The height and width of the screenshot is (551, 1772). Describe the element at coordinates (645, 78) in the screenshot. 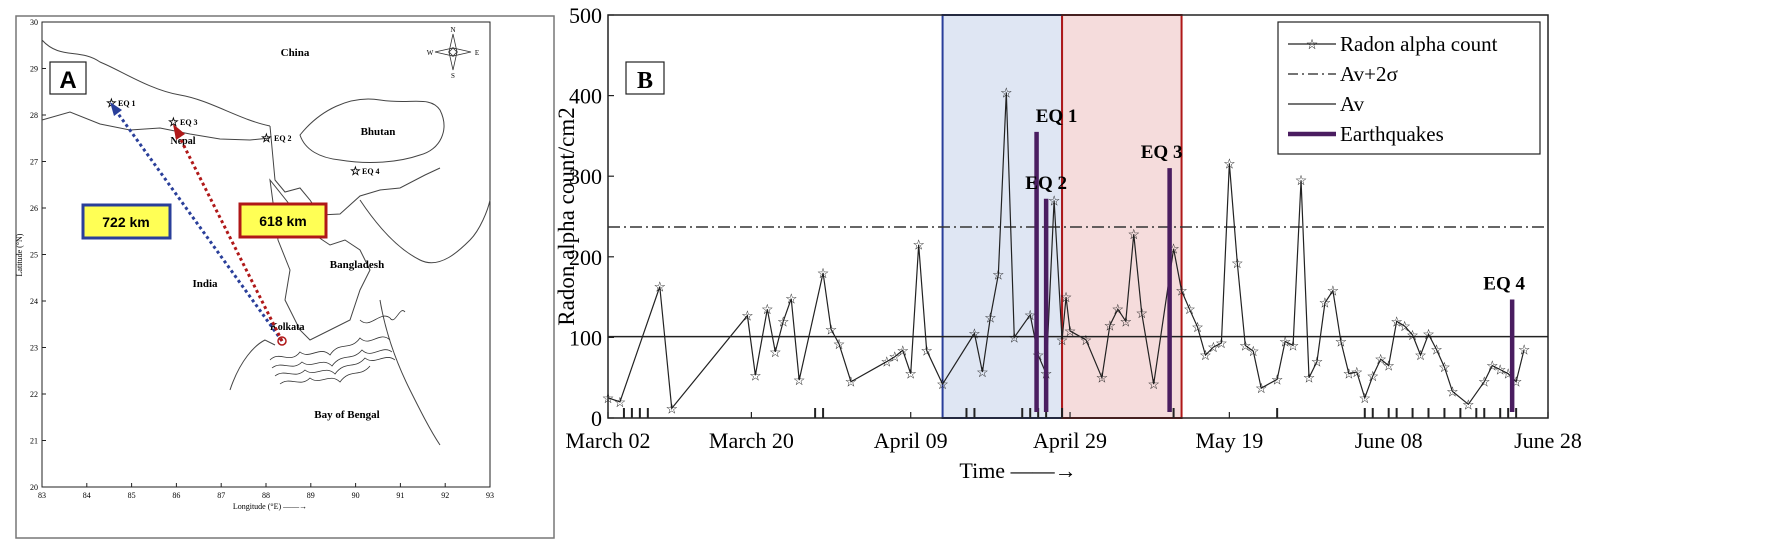

I see `panel-b-label-box` at that location.